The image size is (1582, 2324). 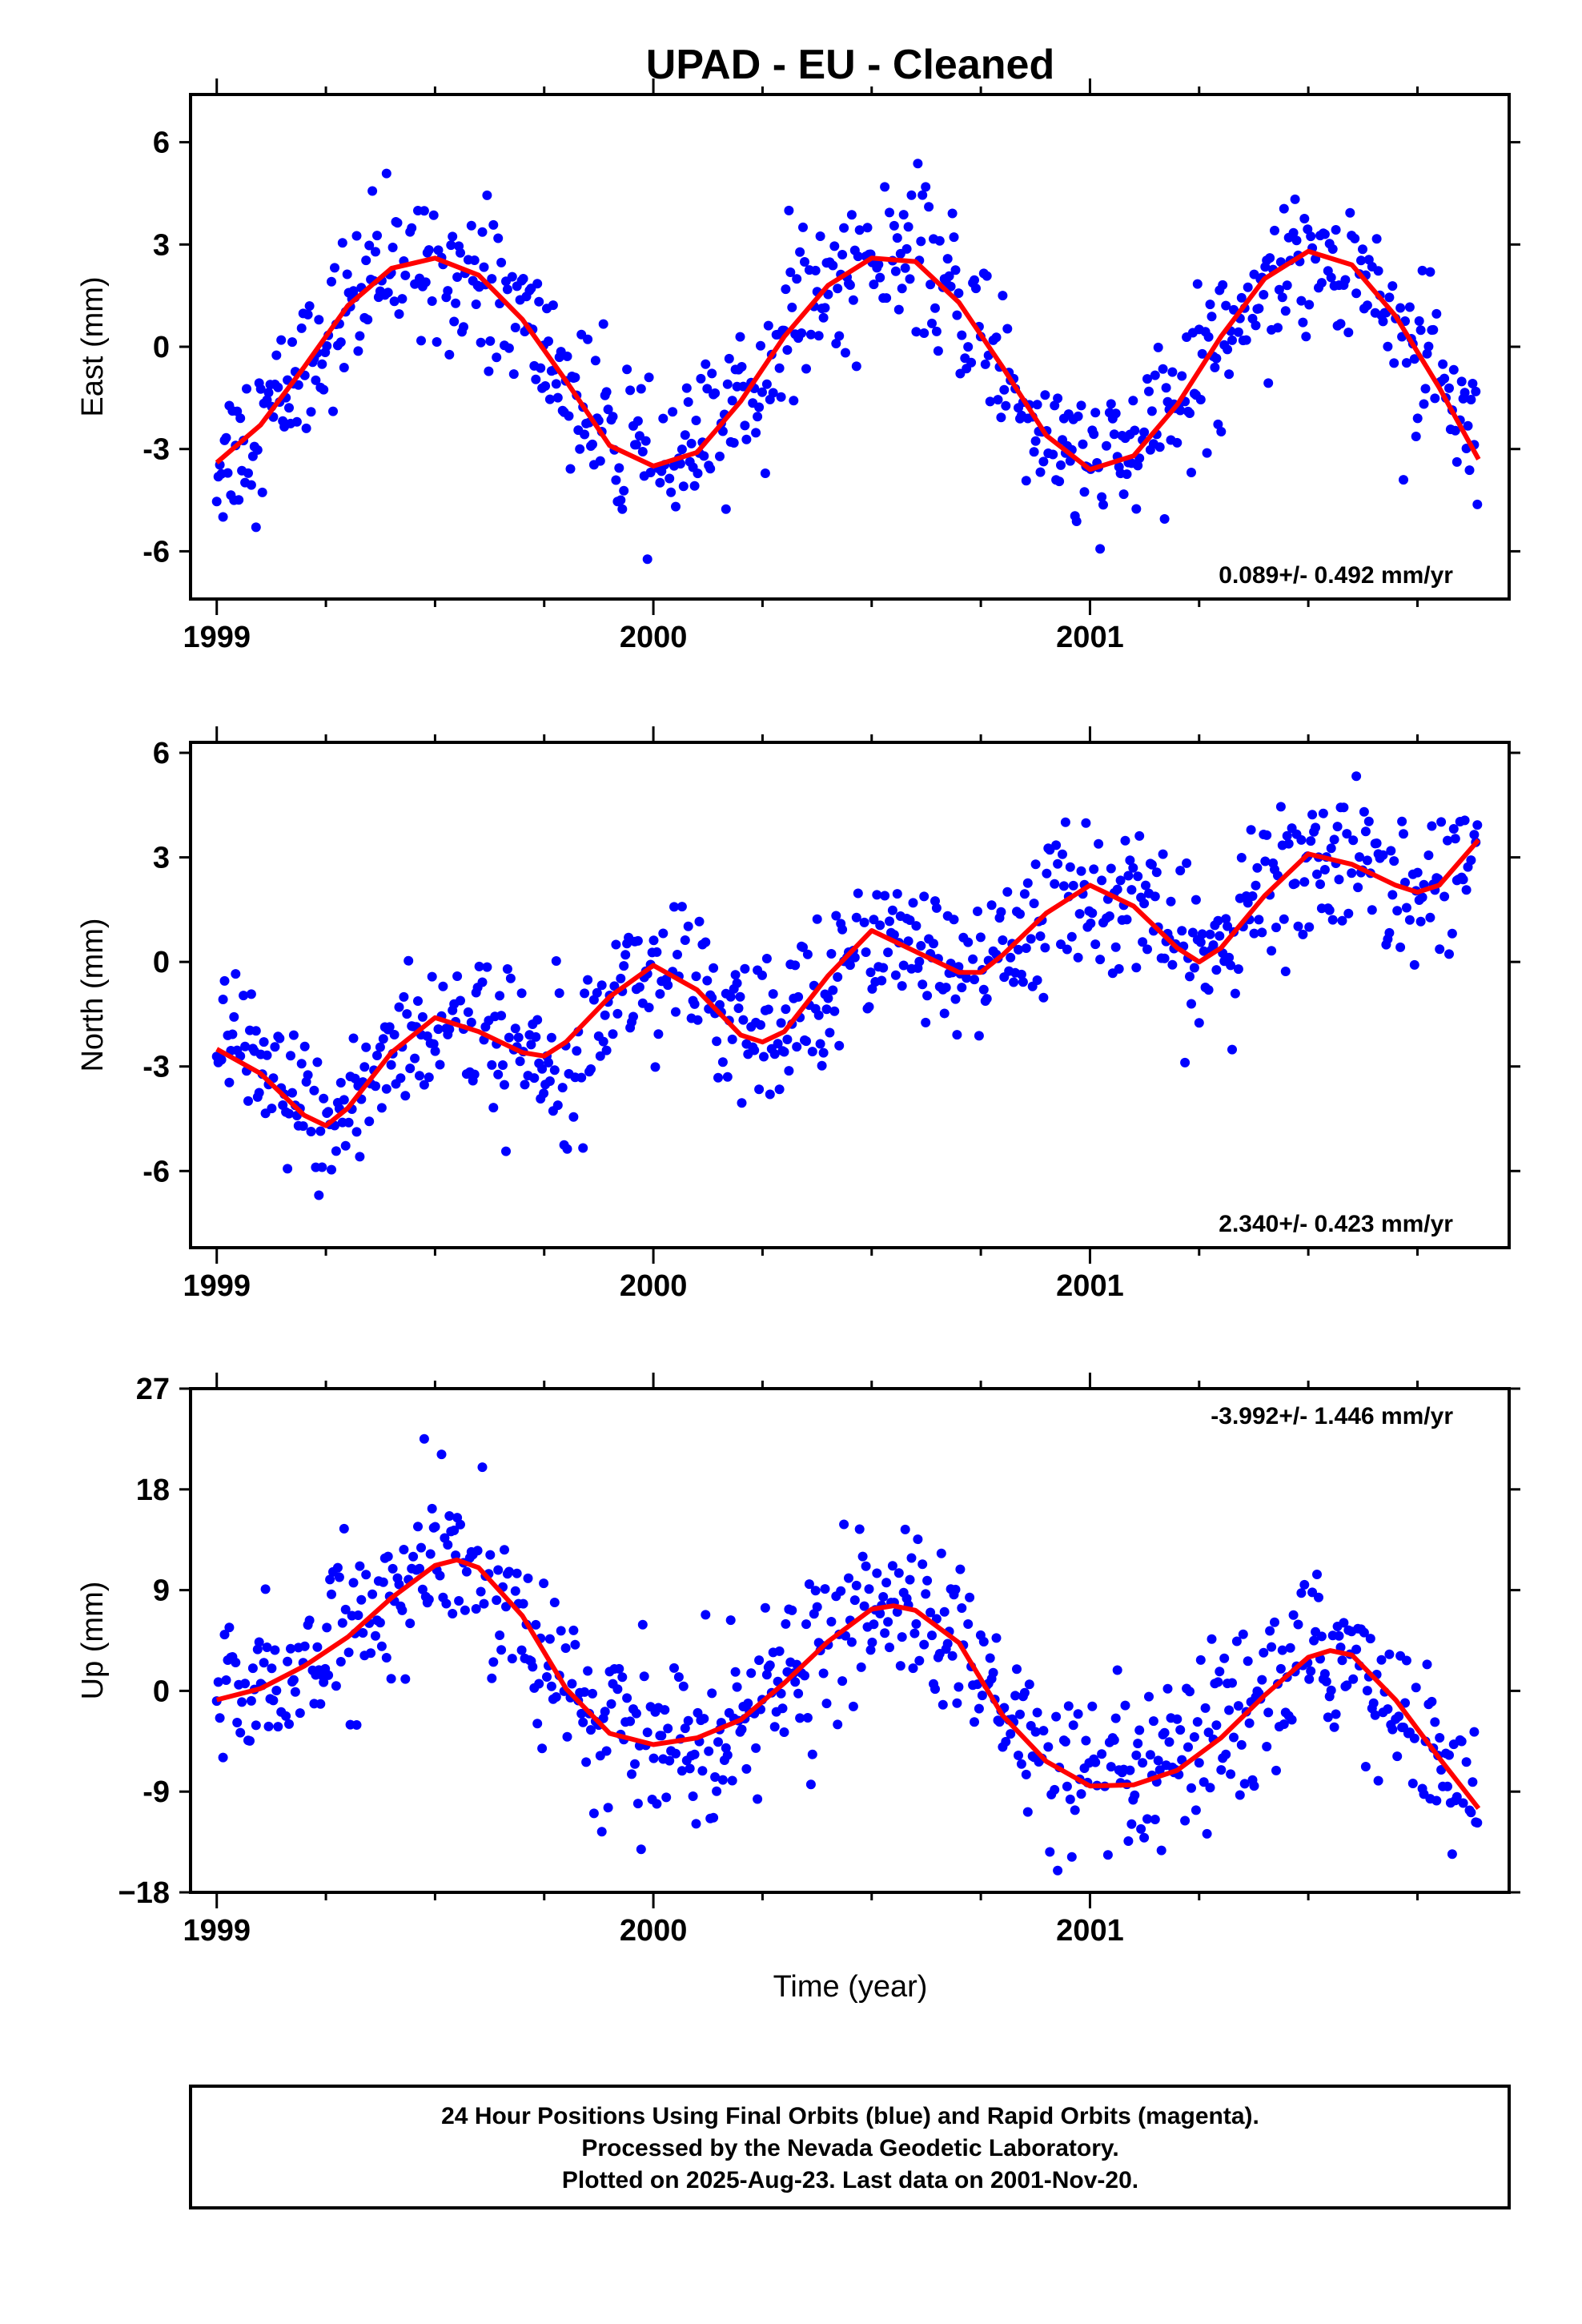 I want to click on up-rate-annotation: -3.992+/- 1.446 mm/yr, so click(x=1332, y=1416).